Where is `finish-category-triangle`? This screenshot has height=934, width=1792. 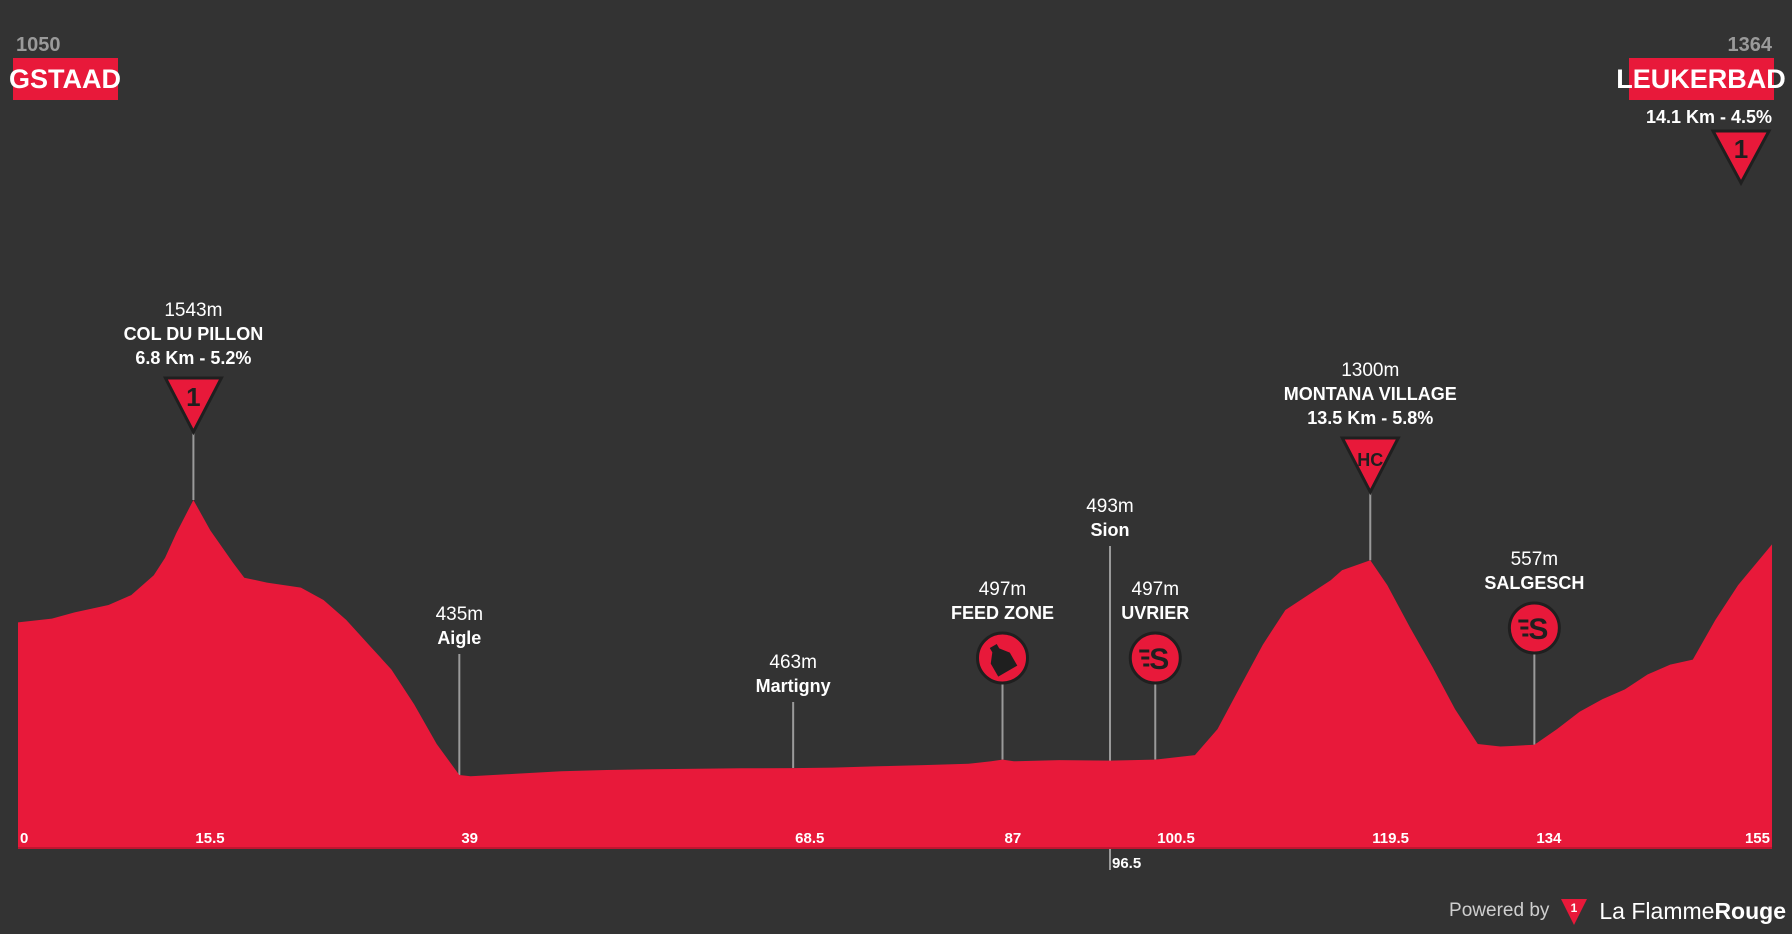 finish-category-triangle is located at coordinates (1741, 158).